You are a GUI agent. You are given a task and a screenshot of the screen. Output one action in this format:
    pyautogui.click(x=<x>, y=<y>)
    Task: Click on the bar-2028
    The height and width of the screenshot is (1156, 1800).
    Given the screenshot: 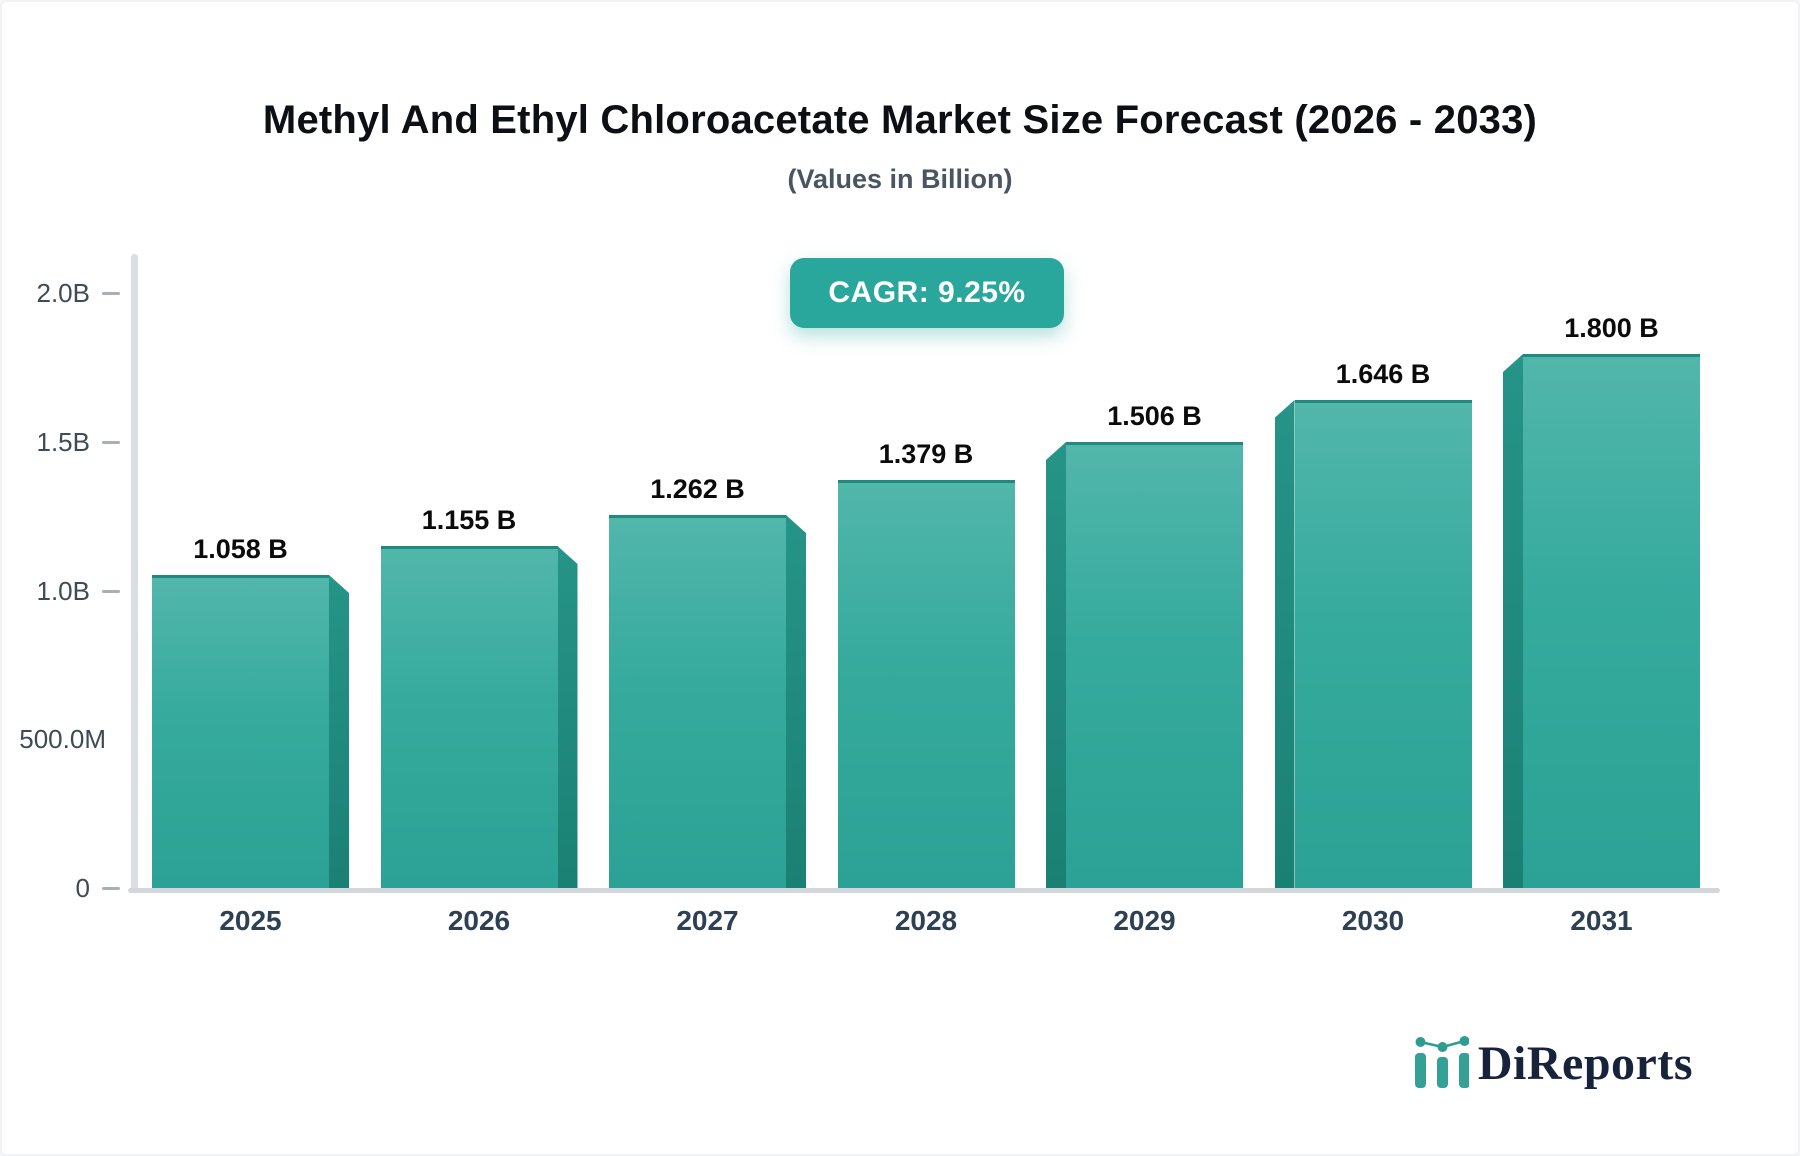 What is the action you would take?
    pyautogui.click(x=926, y=685)
    